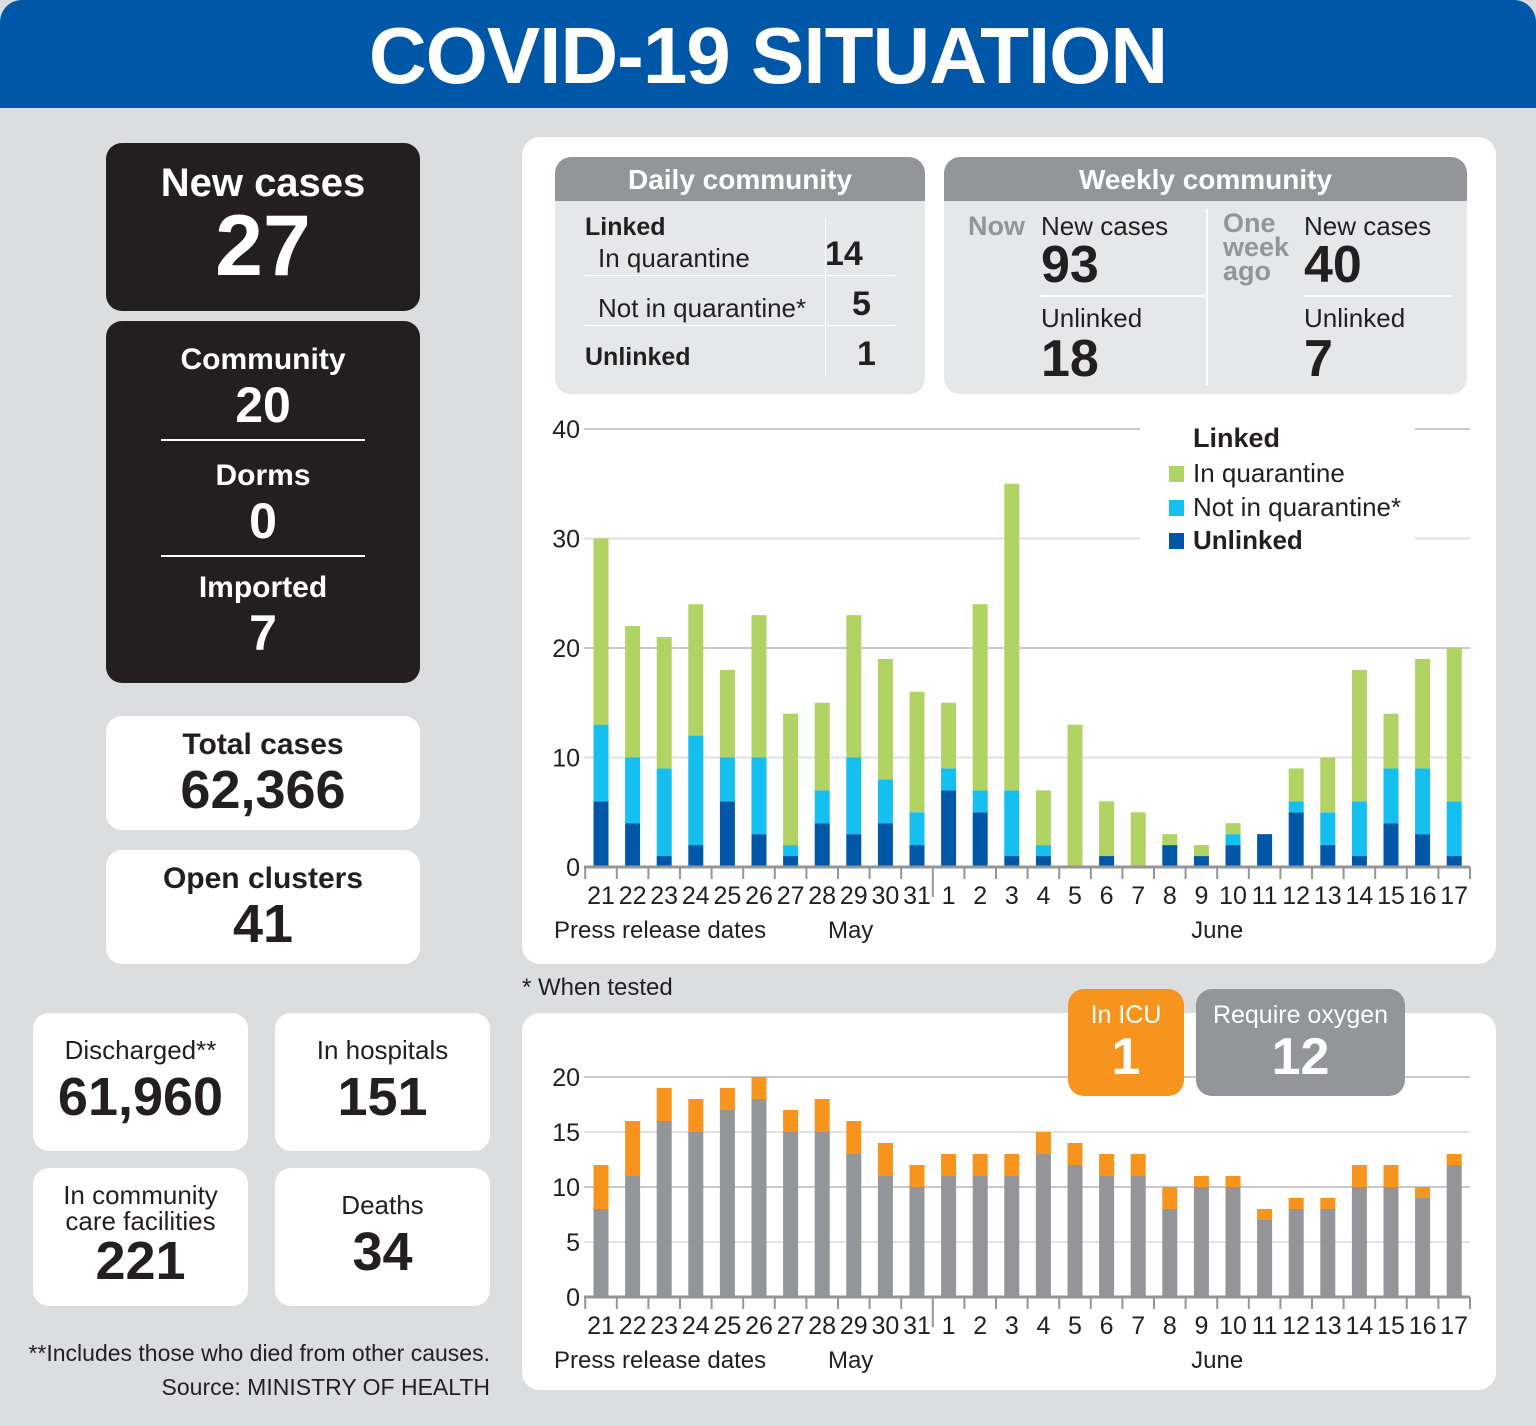 Image resolution: width=1536 pixels, height=1426 pixels. What do you see at coordinates (325, 1387) in the screenshot?
I see `source: Source: MINISTRY OF HEALTH` at bounding box center [325, 1387].